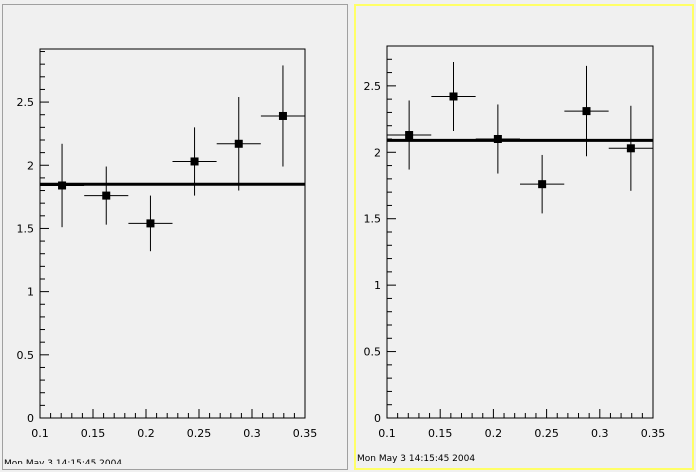 This screenshot has height=472, width=696. I want to click on left-pad-timestamp: Mon May 3 14:15:45 2004, so click(63, 461).